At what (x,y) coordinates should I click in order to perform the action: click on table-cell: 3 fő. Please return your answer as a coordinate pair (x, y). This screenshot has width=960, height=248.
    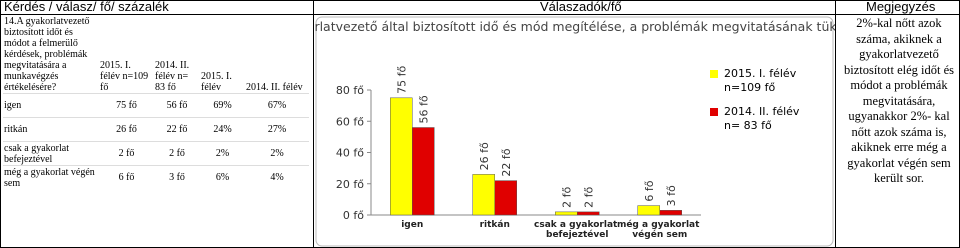
    Looking at the image, I should click on (177, 177).